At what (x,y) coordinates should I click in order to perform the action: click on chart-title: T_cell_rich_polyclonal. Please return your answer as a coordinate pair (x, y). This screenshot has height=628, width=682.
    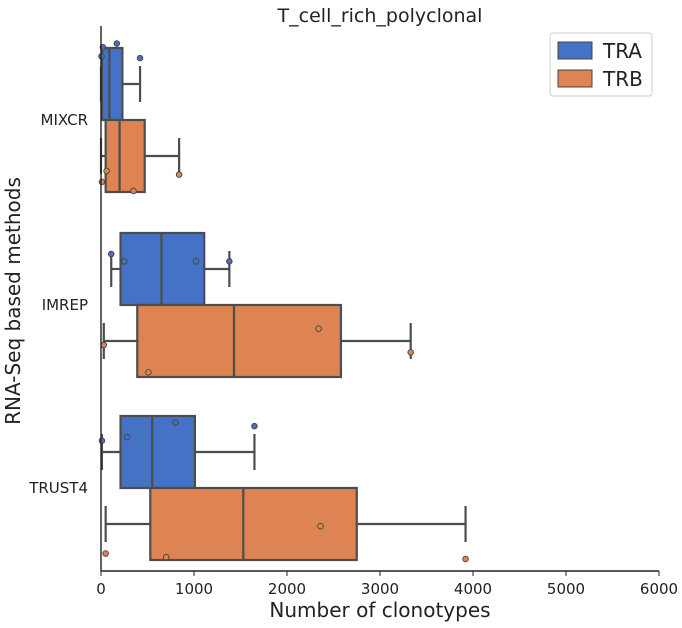
    Looking at the image, I should click on (380, 16).